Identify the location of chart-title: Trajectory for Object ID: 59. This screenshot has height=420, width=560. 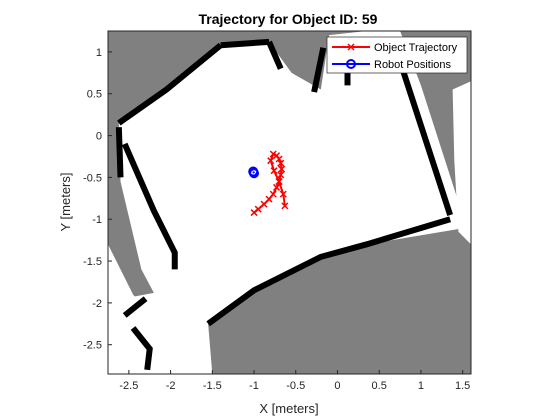
(288, 19).